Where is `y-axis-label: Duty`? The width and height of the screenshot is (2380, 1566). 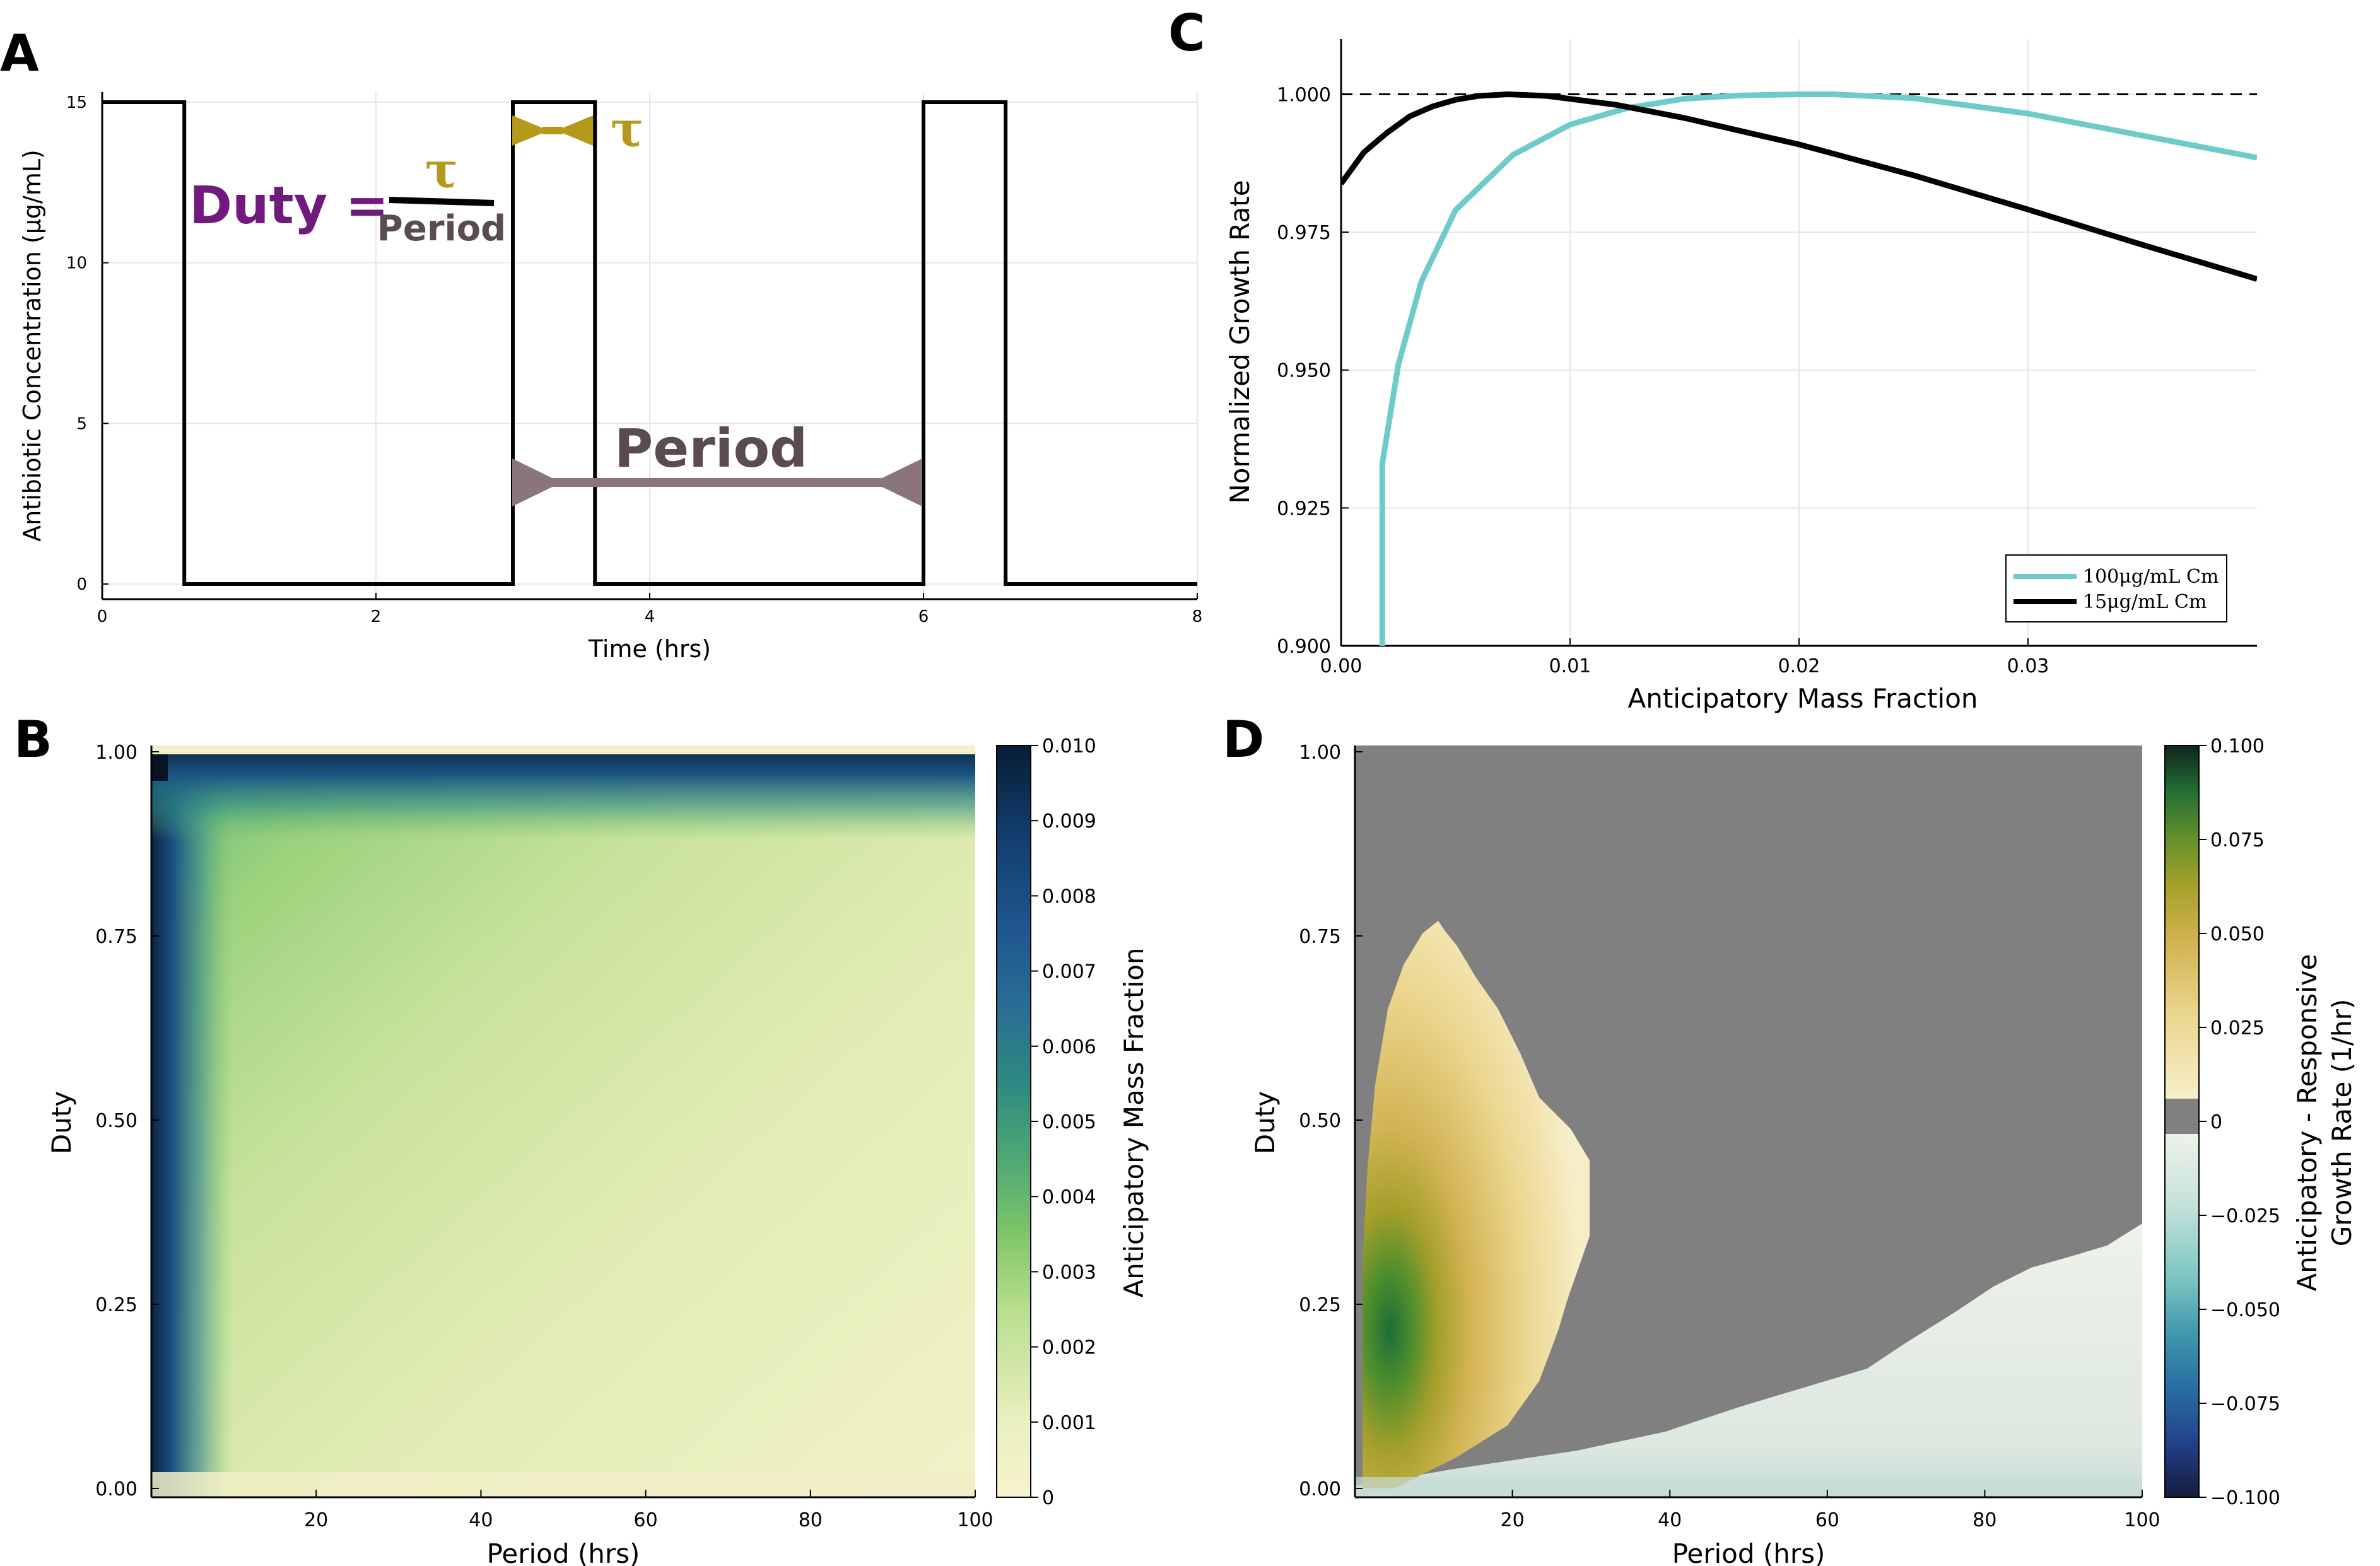
y-axis-label: Duty is located at coordinates (1265, 1122).